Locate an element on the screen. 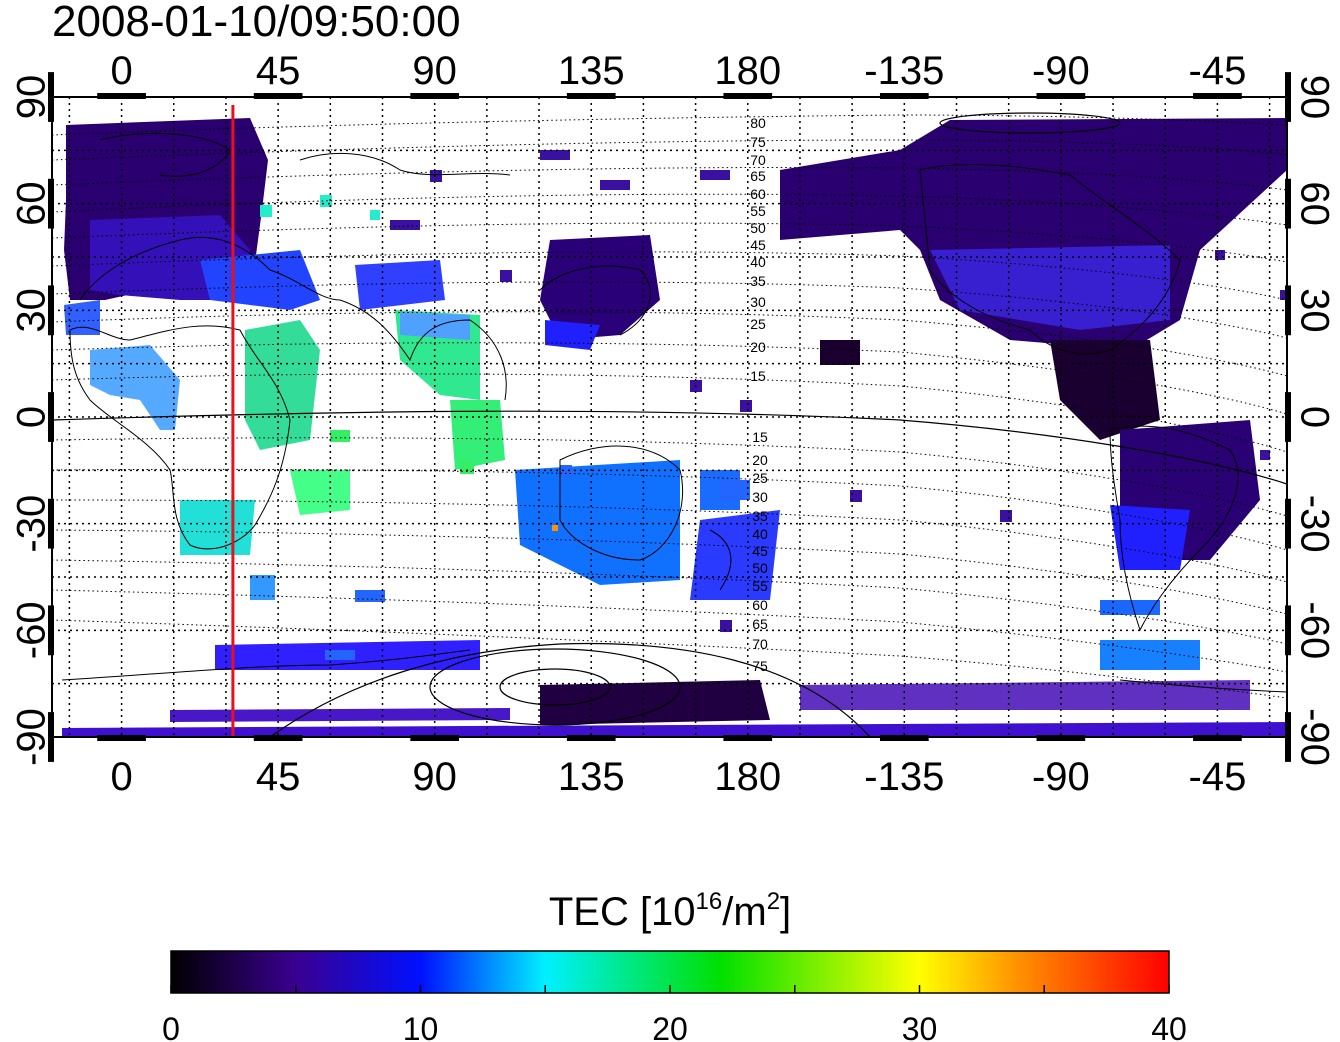  tec-patch-sa-blue is located at coordinates (1150, 537).